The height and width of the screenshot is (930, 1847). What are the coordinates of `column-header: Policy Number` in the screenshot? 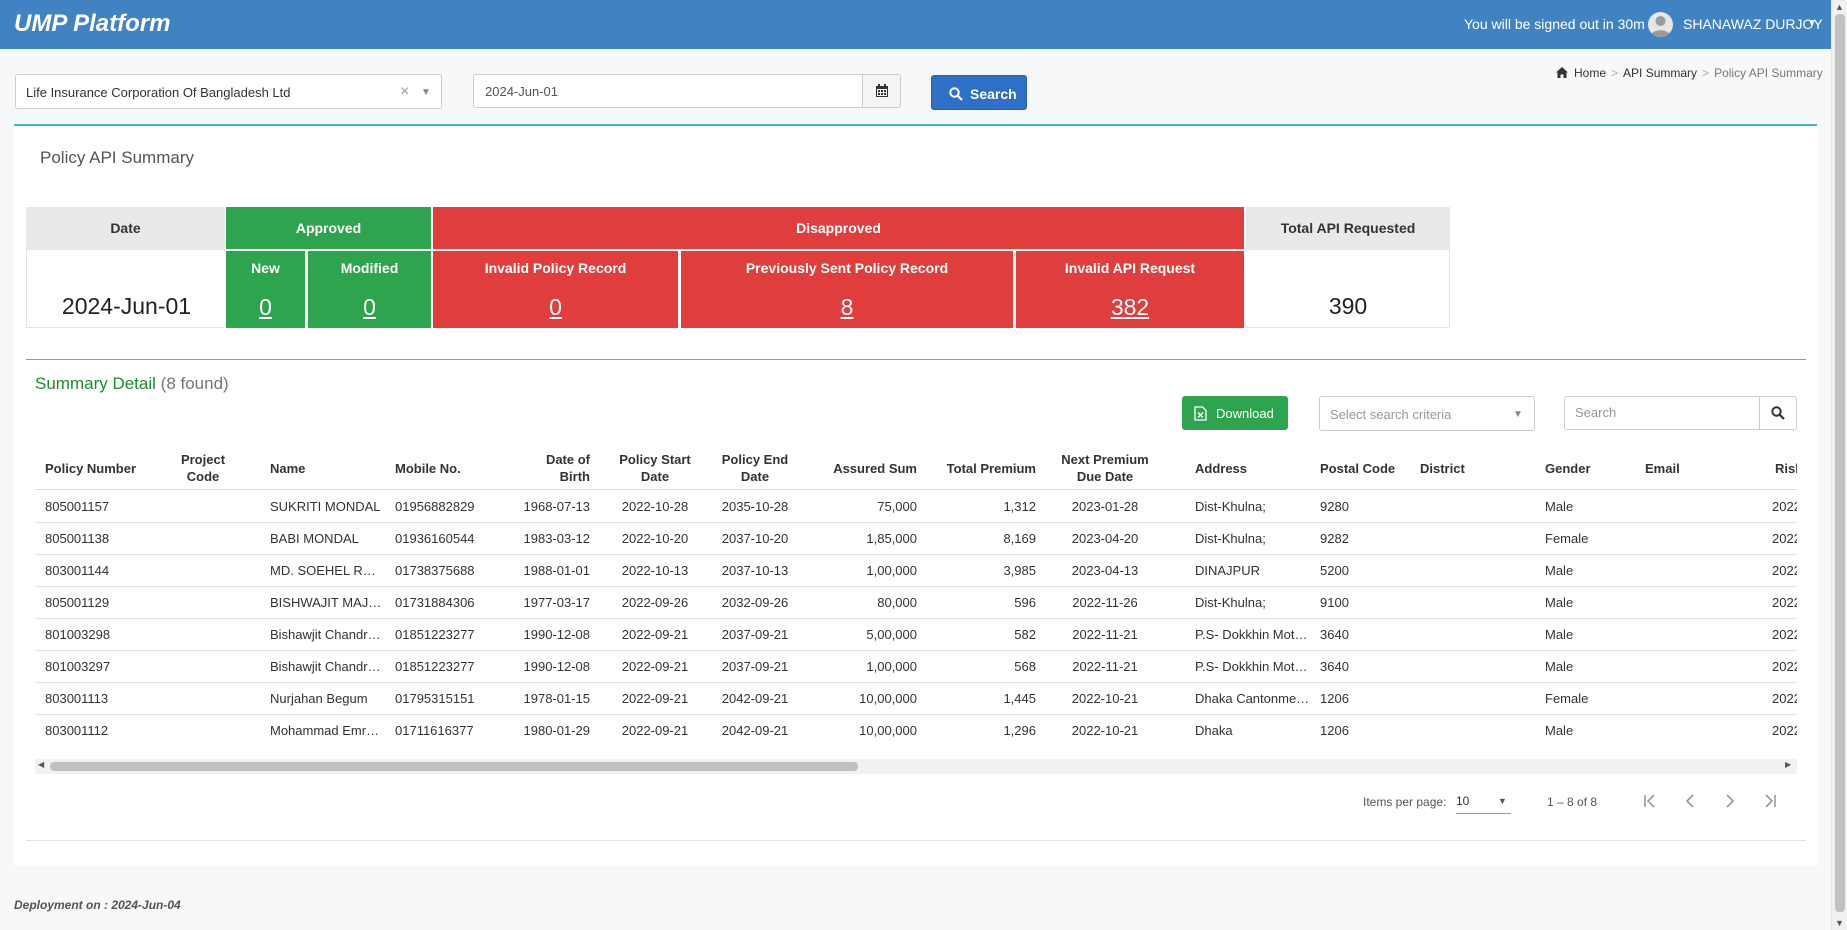 It's located at (91, 468).